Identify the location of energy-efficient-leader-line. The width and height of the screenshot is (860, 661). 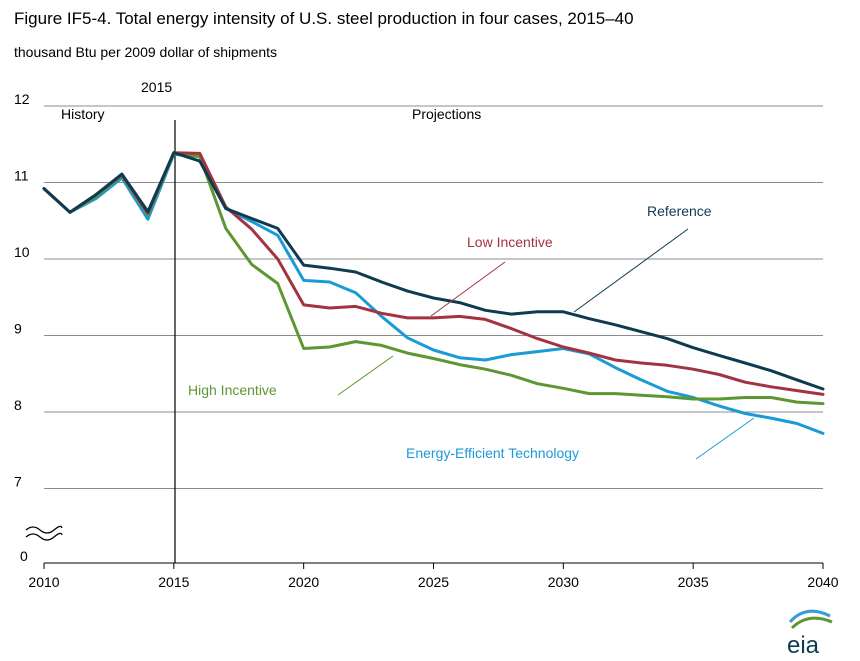
(725, 438).